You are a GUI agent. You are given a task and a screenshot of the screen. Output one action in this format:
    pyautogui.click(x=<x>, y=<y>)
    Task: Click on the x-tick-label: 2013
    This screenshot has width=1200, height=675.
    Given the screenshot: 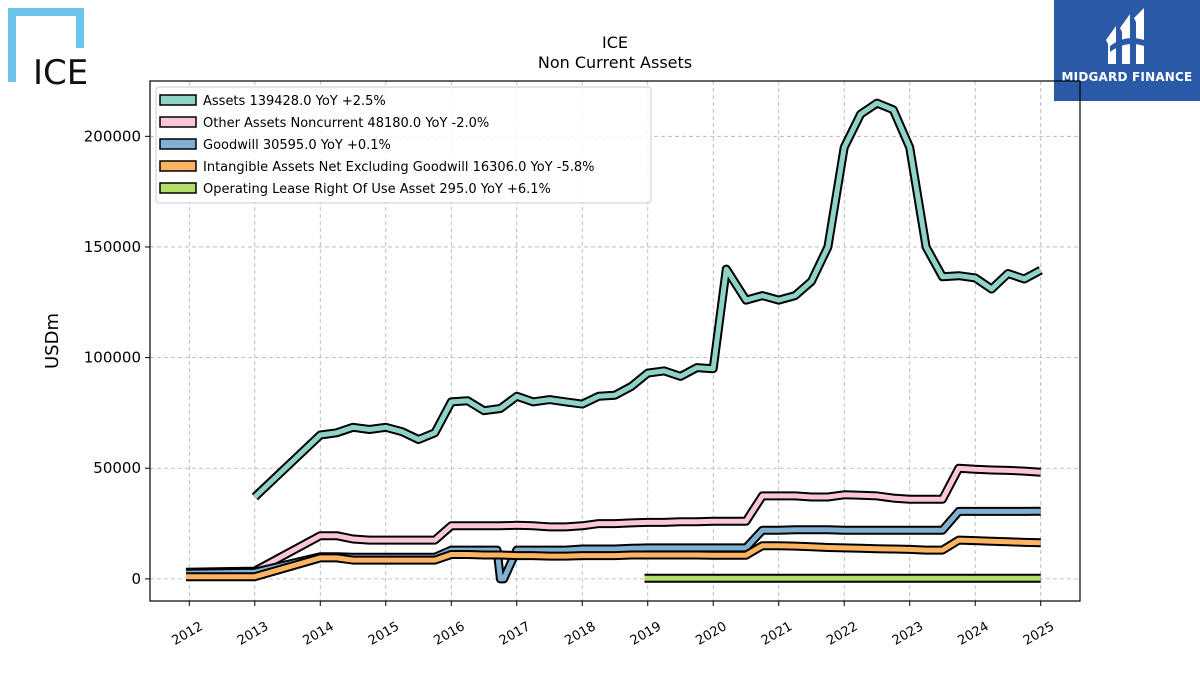 What is the action you would take?
    pyautogui.click(x=253, y=634)
    